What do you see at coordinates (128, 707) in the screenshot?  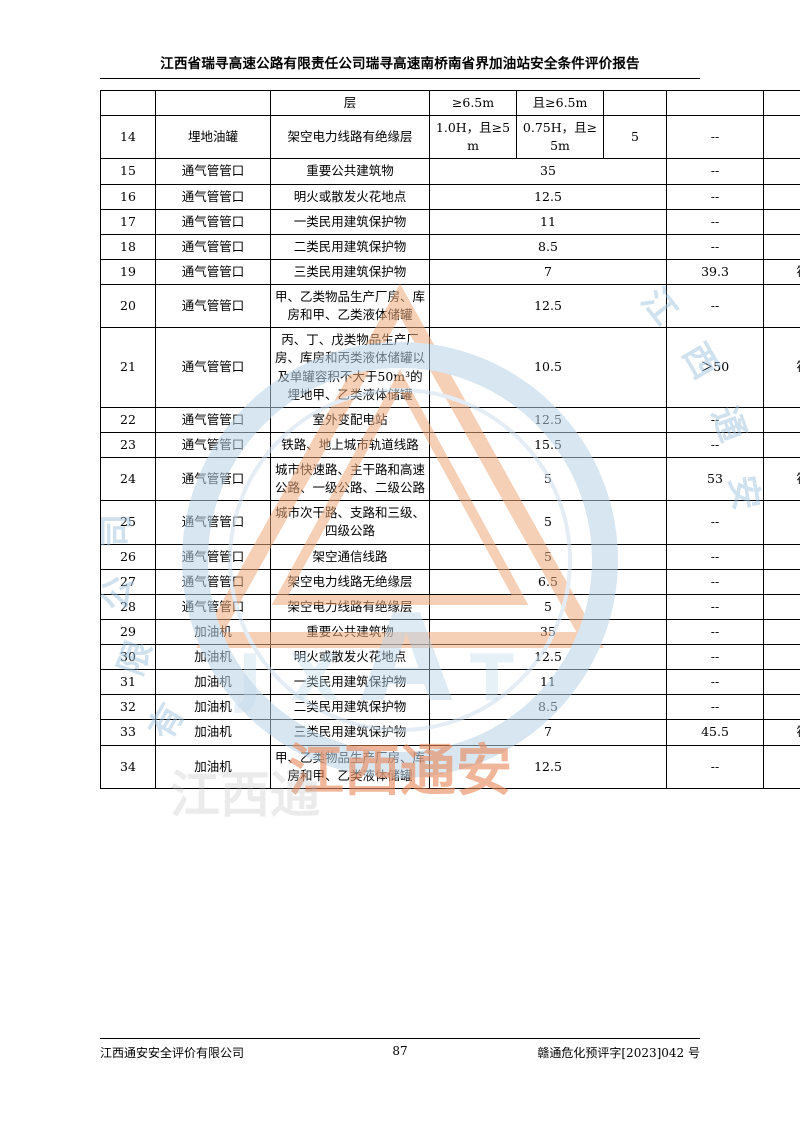 I see `cell-no: 32` at bounding box center [128, 707].